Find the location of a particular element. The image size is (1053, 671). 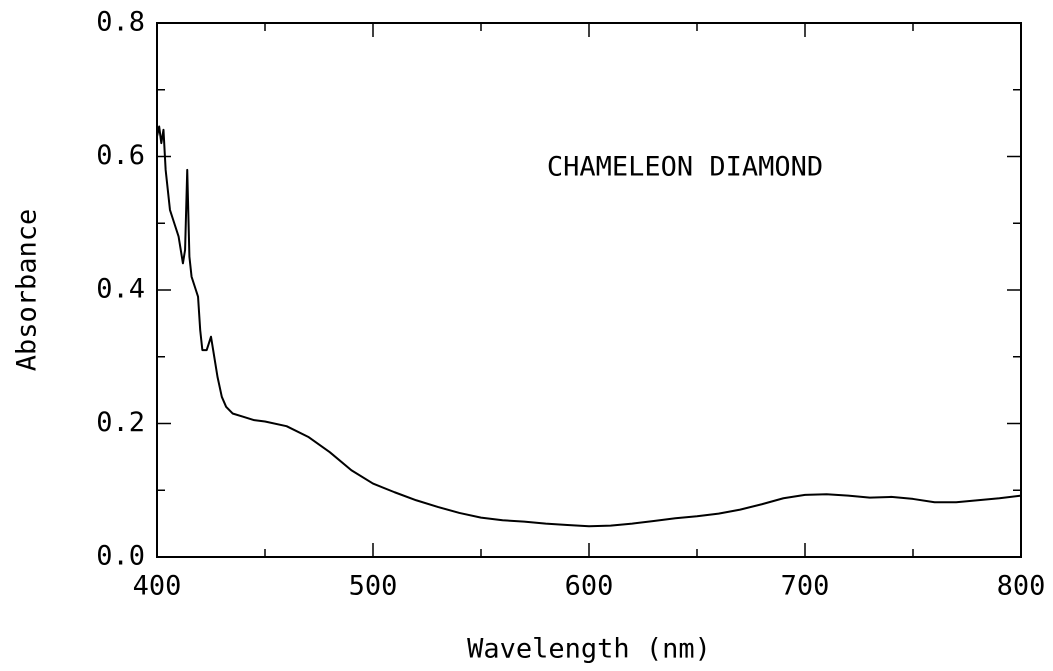

y-axis-label: Absorbance is located at coordinates (27, 290).